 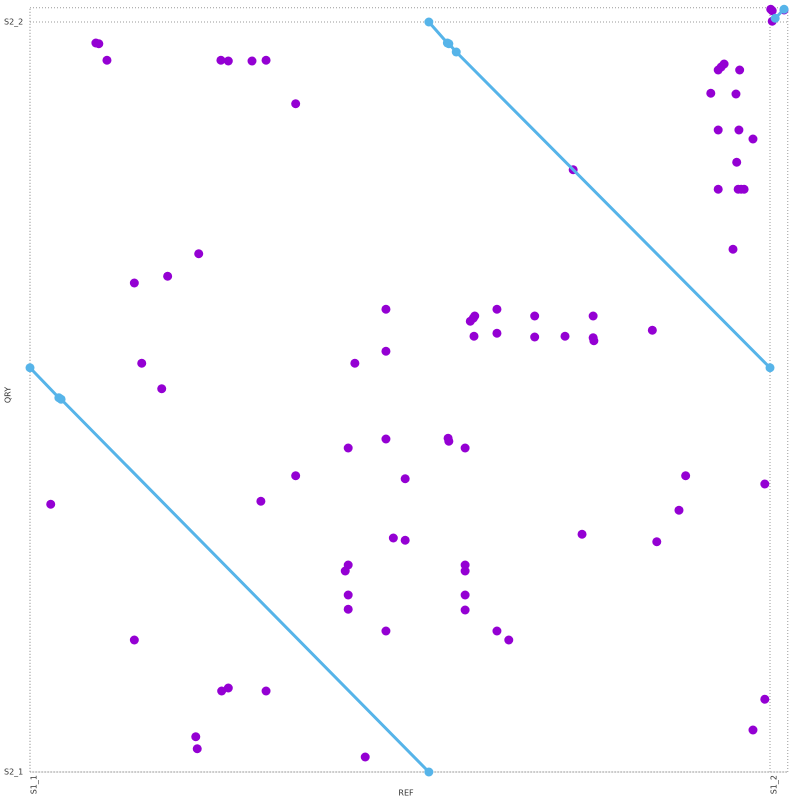 What do you see at coordinates (8, 395) in the screenshot?
I see `y-axis-label: QRY` at bounding box center [8, 395].